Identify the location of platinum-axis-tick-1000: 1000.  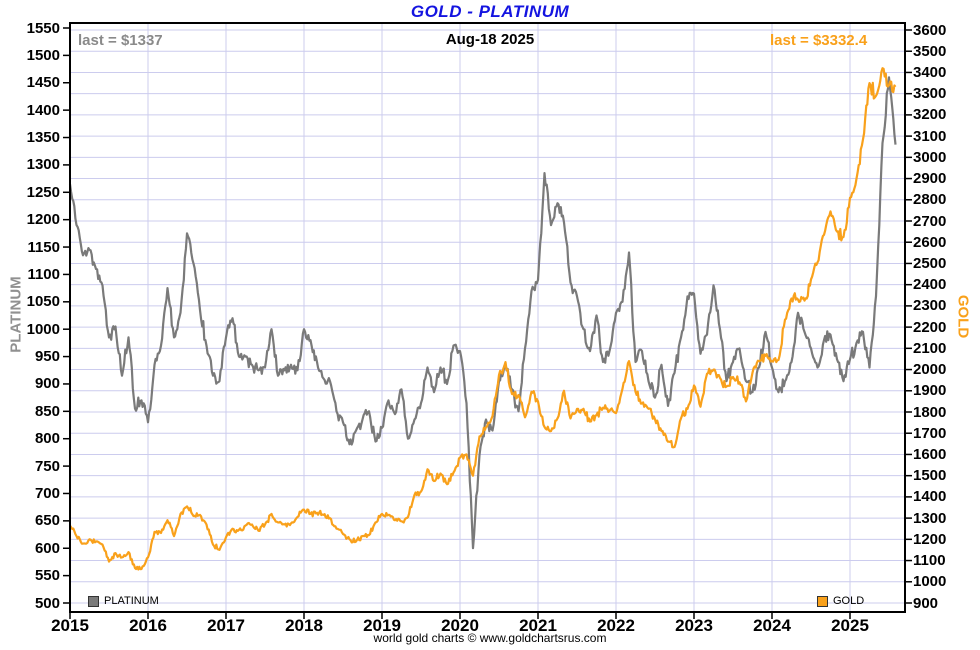
(43, 329).